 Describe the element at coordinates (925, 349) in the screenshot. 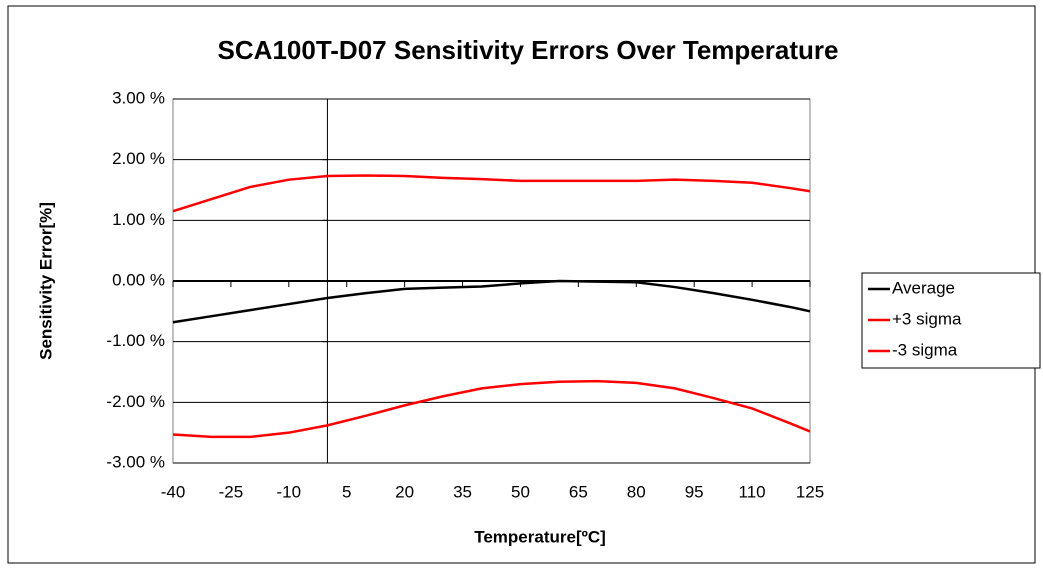

I see `legend-label: -3 sigma` at that location.